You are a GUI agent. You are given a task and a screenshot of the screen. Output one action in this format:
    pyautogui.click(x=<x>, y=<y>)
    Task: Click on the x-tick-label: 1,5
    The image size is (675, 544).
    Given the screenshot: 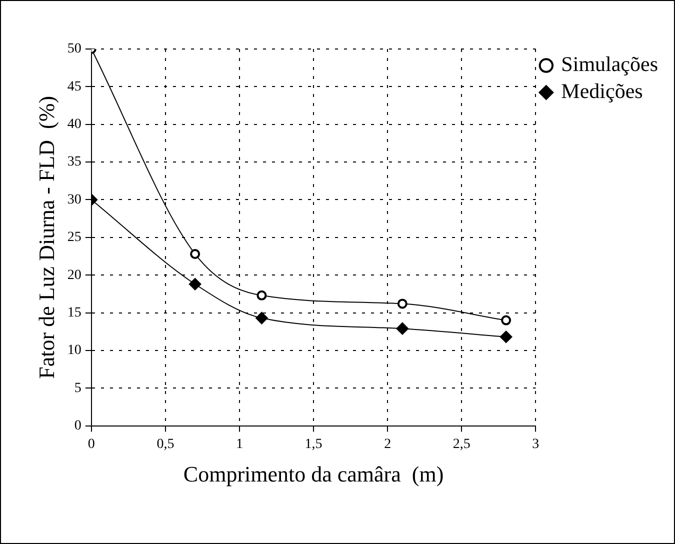 What is the action you would take?
    pyautogui.click(x=313, y=444)
    